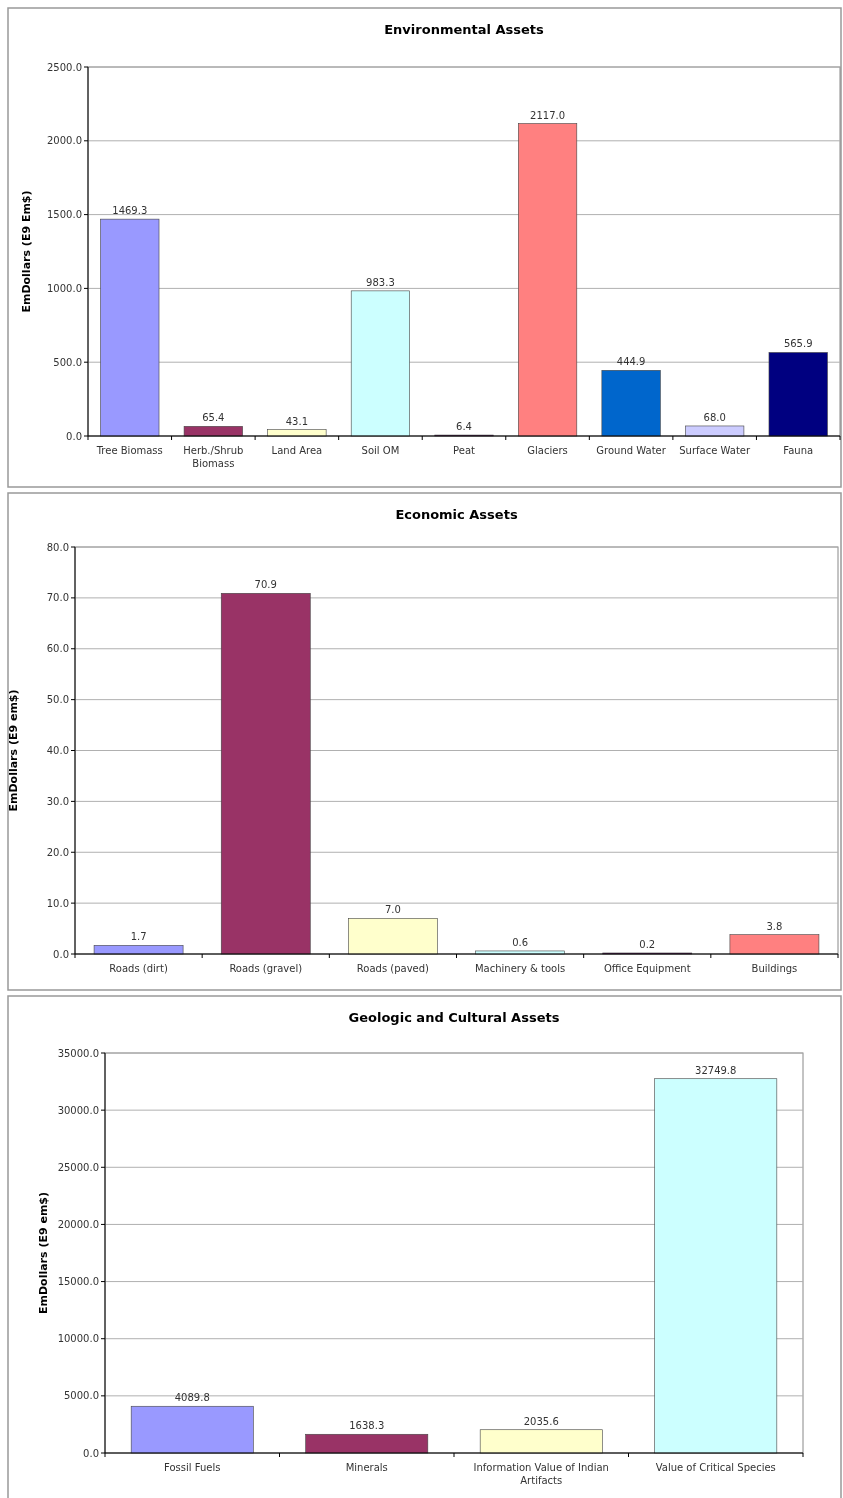  Describe the element at coordinates (393, 968) in the screenshot. I see `x-tick-label: Roads (paved)` at that location.